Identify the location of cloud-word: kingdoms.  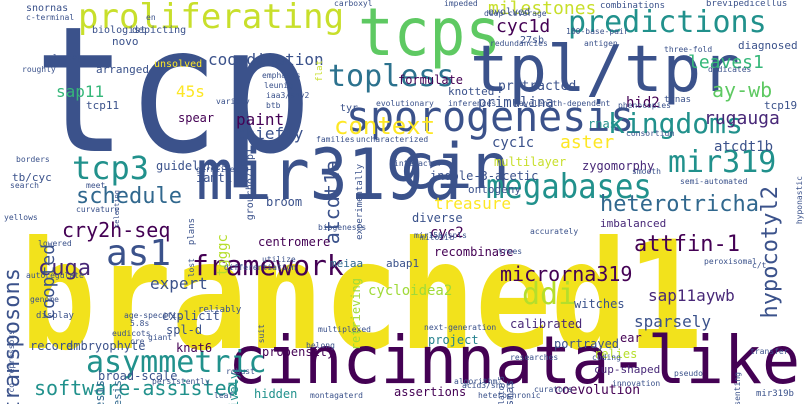
(675, 123).